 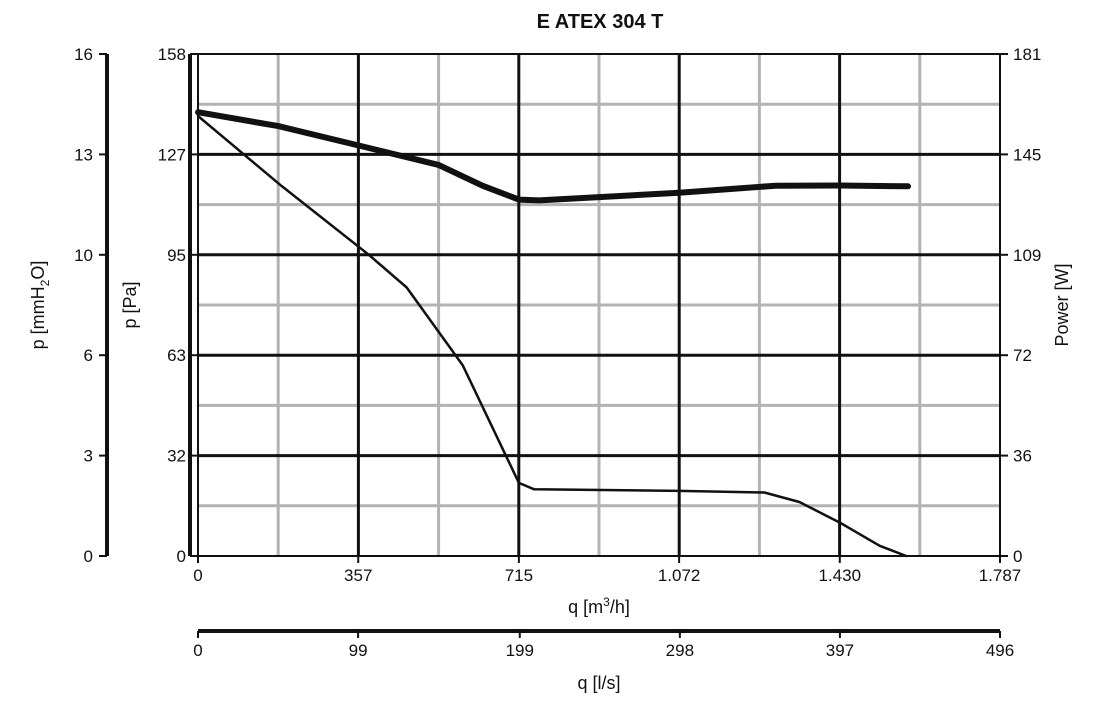 I want to click on mmh2o-tick-label: 6, so click(x=88, y=355).